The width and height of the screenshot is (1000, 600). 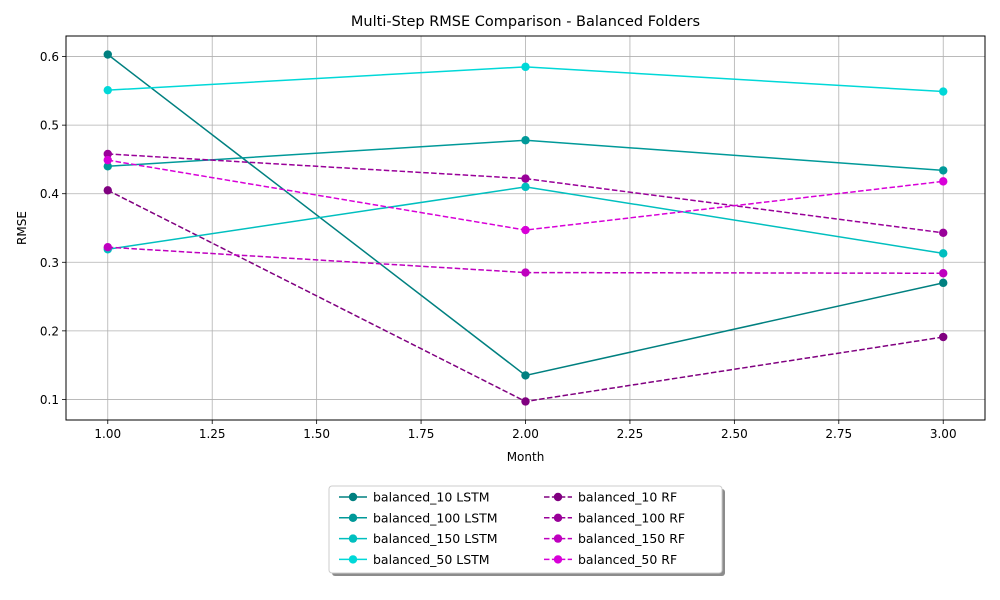 I want to click on legend-item: balanced_50 RF, so click(x=610, y=559).